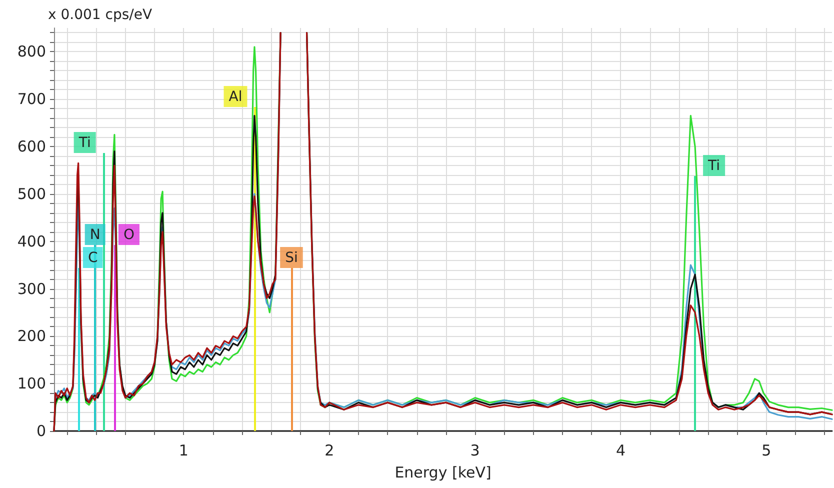 This screenshot has width=834, height=488. What do you see at coordinates (329, 451) in the screenshot?
I see `x-tick-label: 2` at bounding box center [329, 451].